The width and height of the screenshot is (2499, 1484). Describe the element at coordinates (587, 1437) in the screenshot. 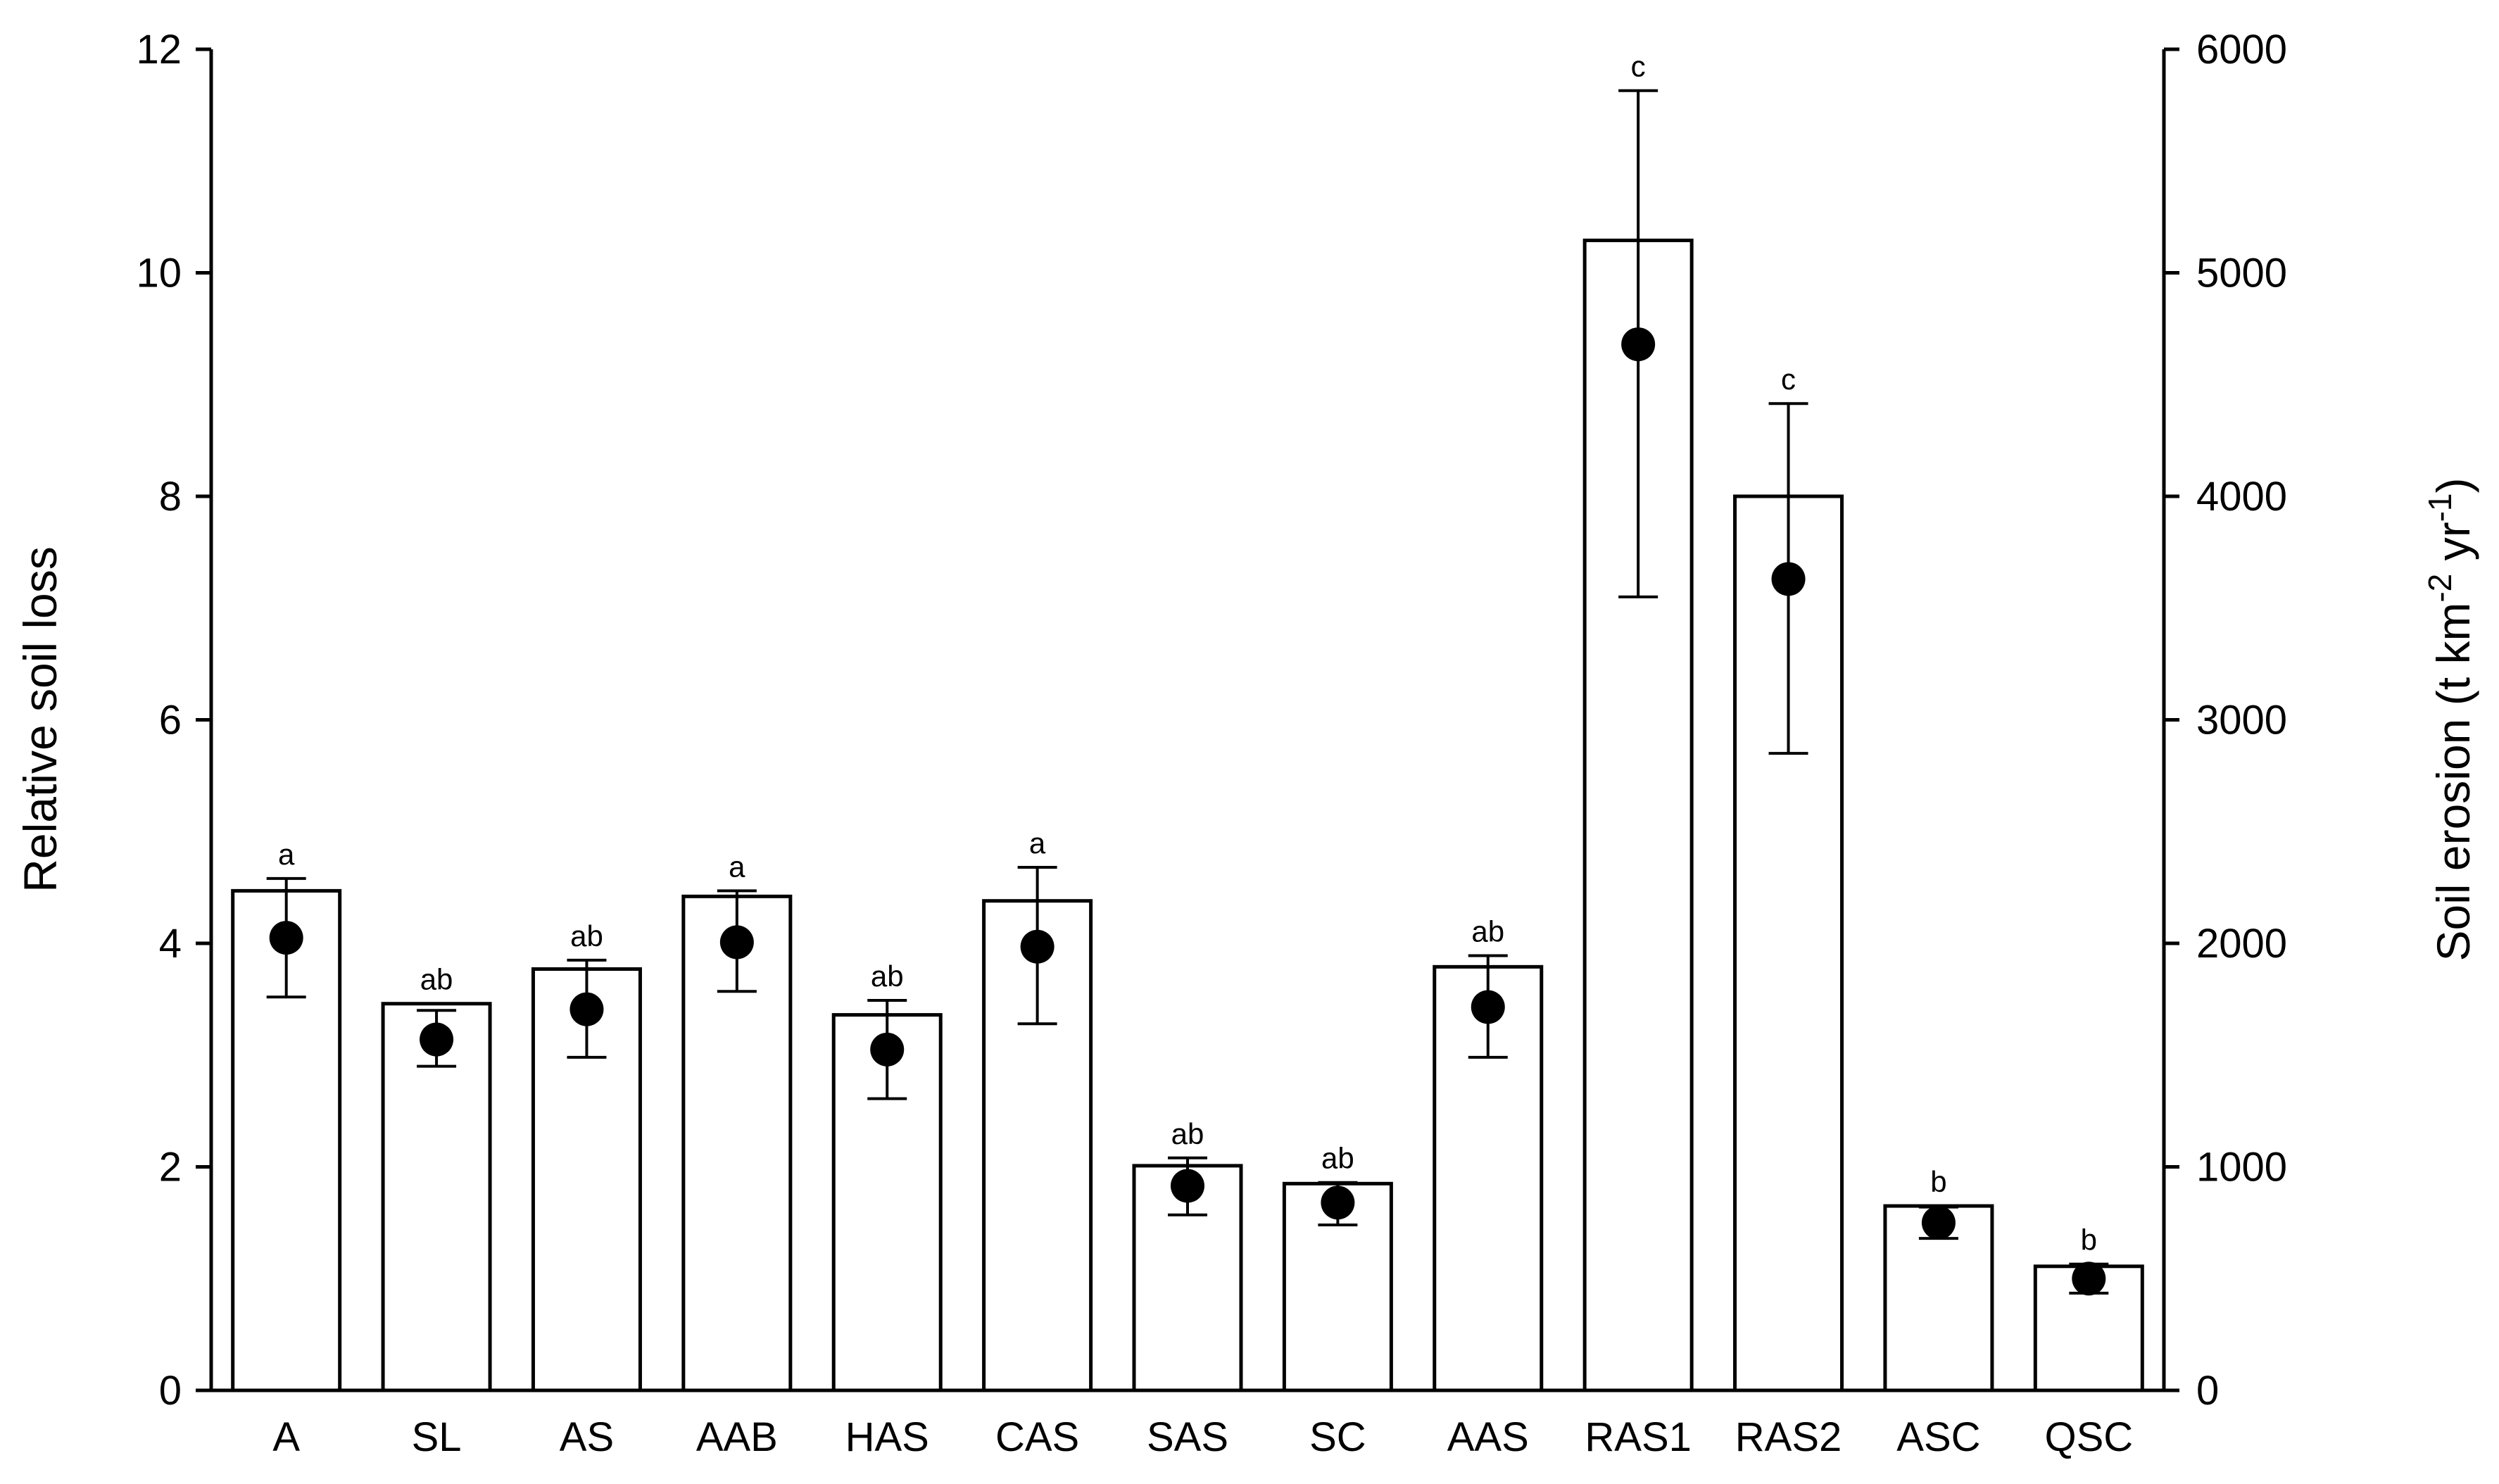

I see `x-tick-label: AS` at that location.